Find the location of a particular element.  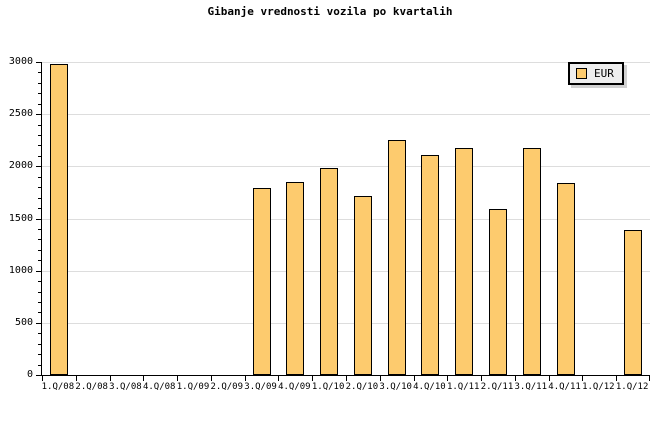

x-axis-tick-label: 1.Q/08 is located at coordinates (58, 387).